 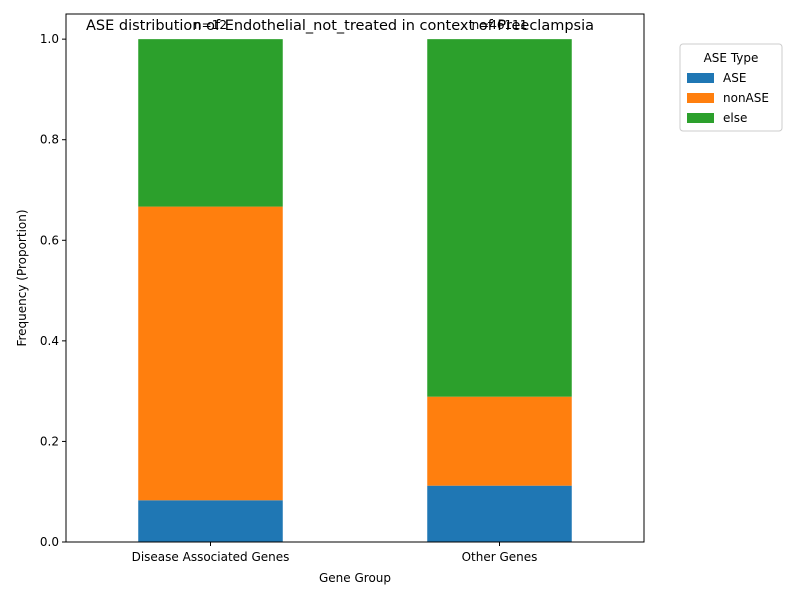 I want to click on y-tick-label-3: 0.6, so click(x=49, y=240).